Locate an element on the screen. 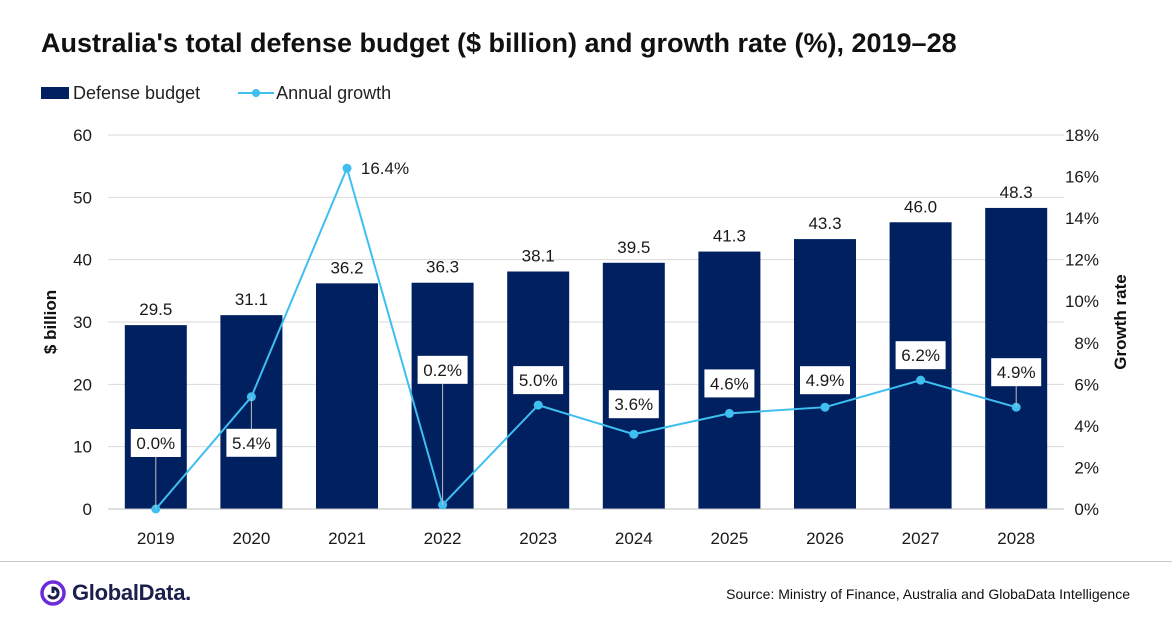  legend-line-swatch is located at coordinates (256, 93).